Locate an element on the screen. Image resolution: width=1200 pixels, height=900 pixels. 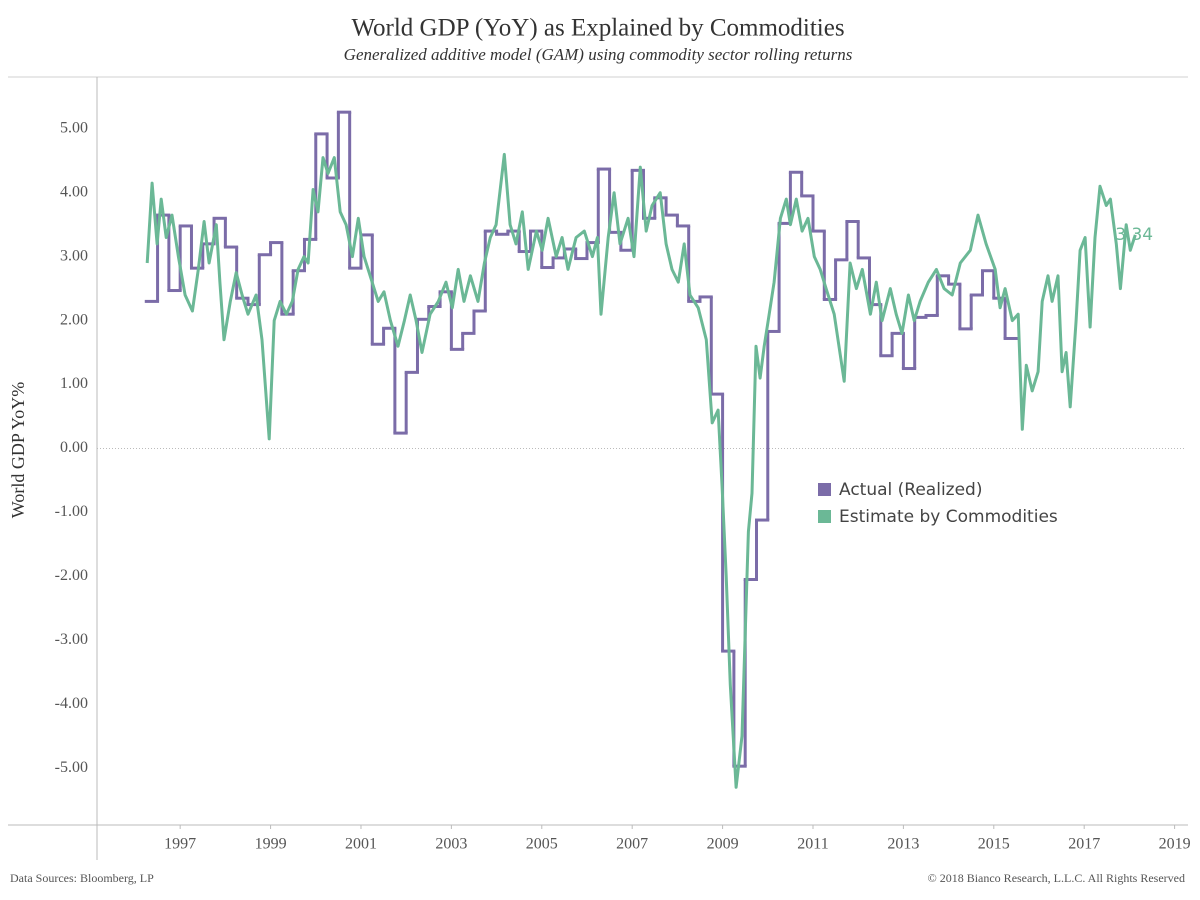
x-tick-label: 2007 is located at coordinates (632, 844).